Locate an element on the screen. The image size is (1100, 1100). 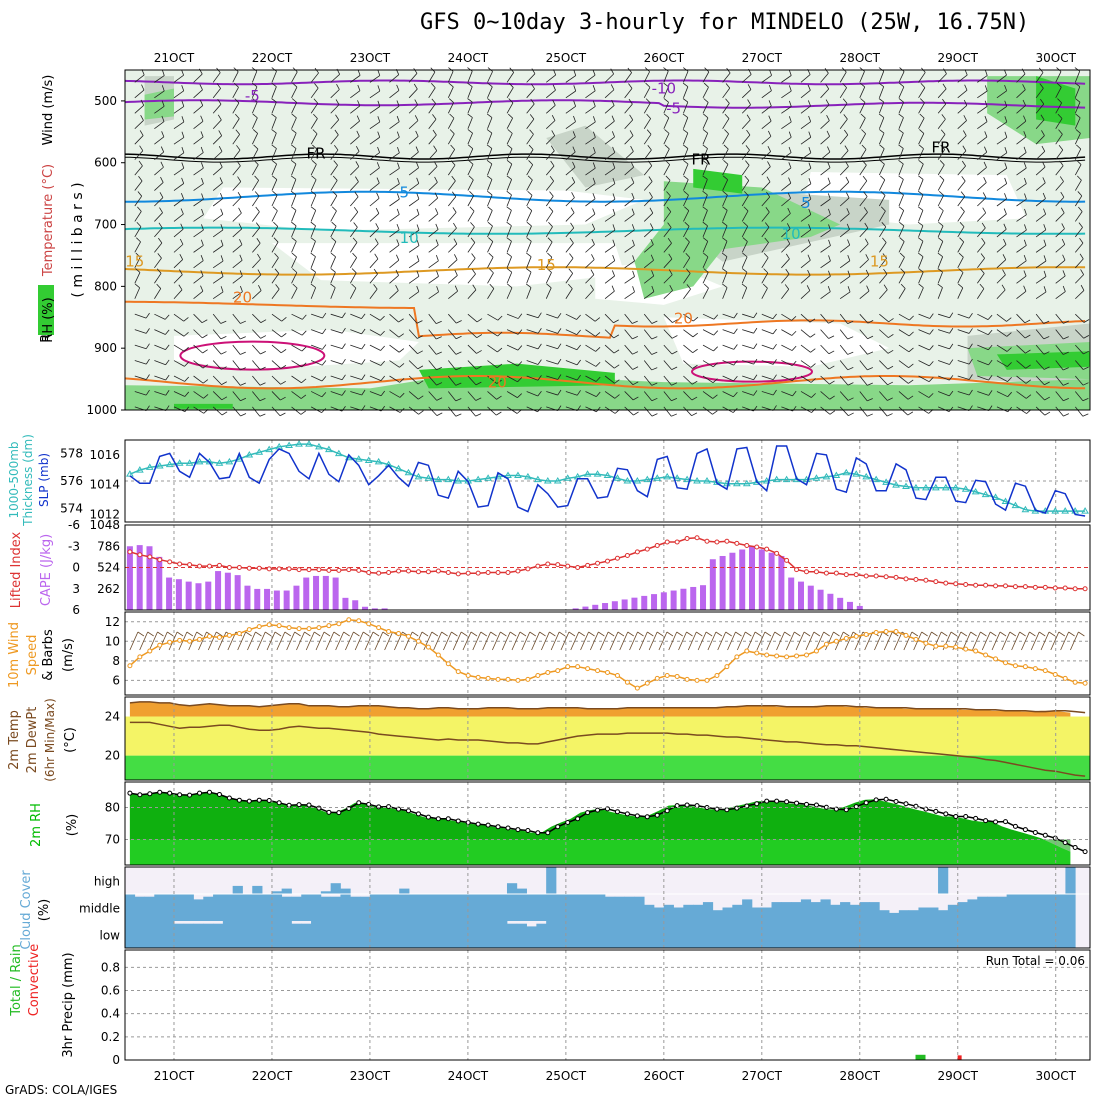
rh-mid-region is located at coordinates (607, 391).